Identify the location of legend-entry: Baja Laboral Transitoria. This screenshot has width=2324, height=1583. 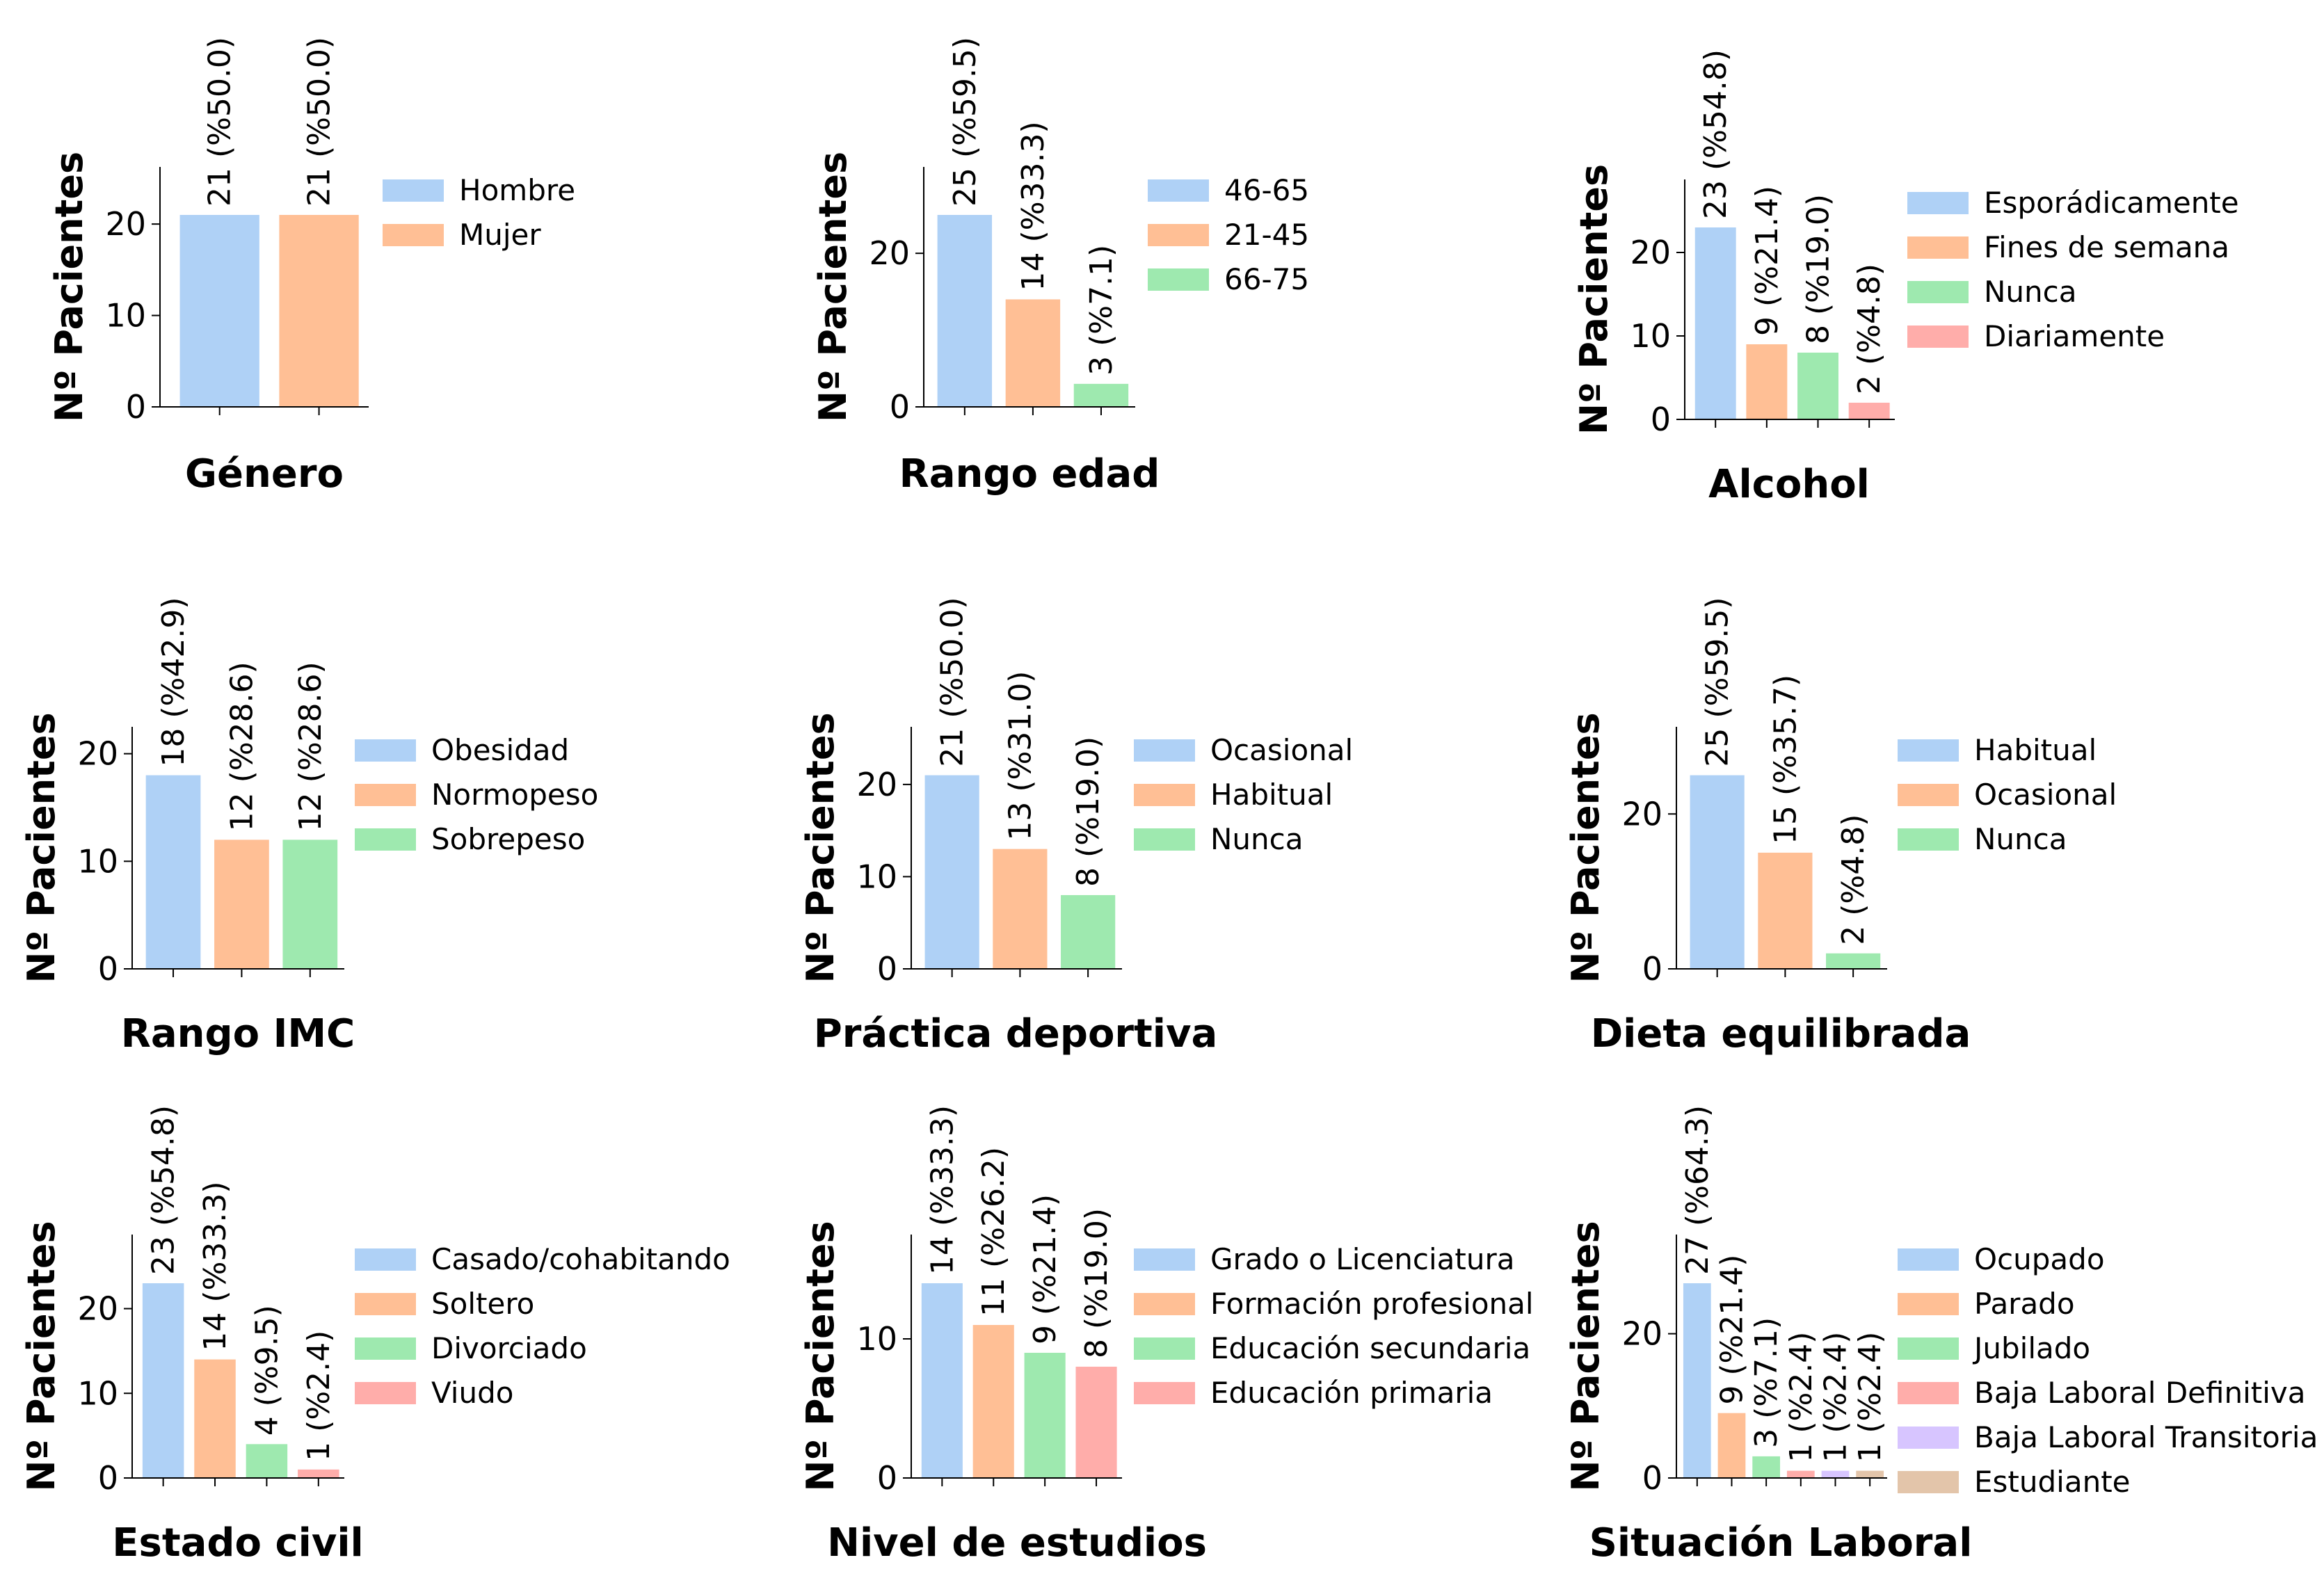
(2146, 1437).